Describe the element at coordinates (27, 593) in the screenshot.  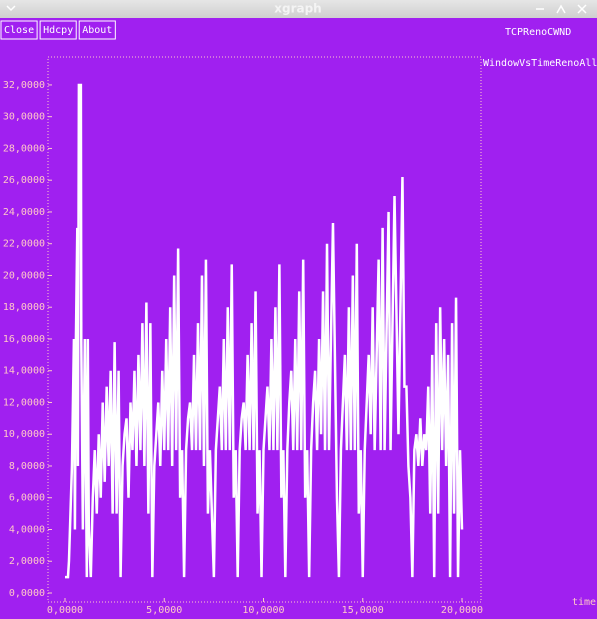
I see `y-tick-label: 0,0000` at that location.